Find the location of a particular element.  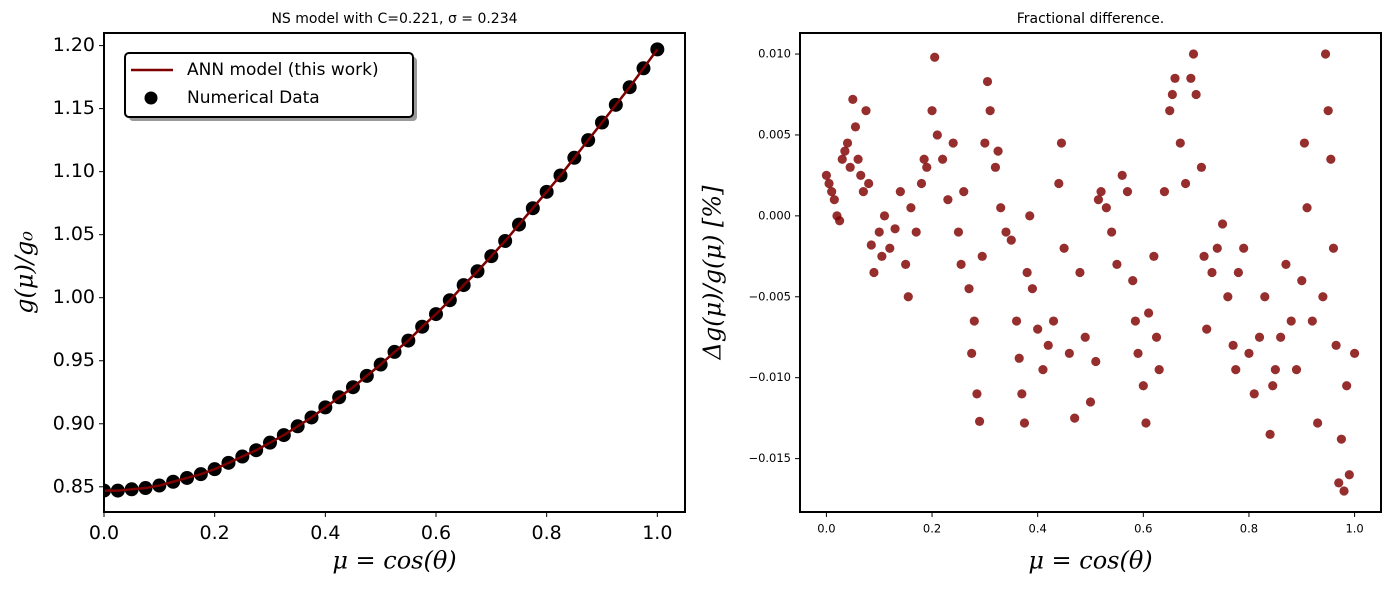

legend is located at coordinates (269, 85).